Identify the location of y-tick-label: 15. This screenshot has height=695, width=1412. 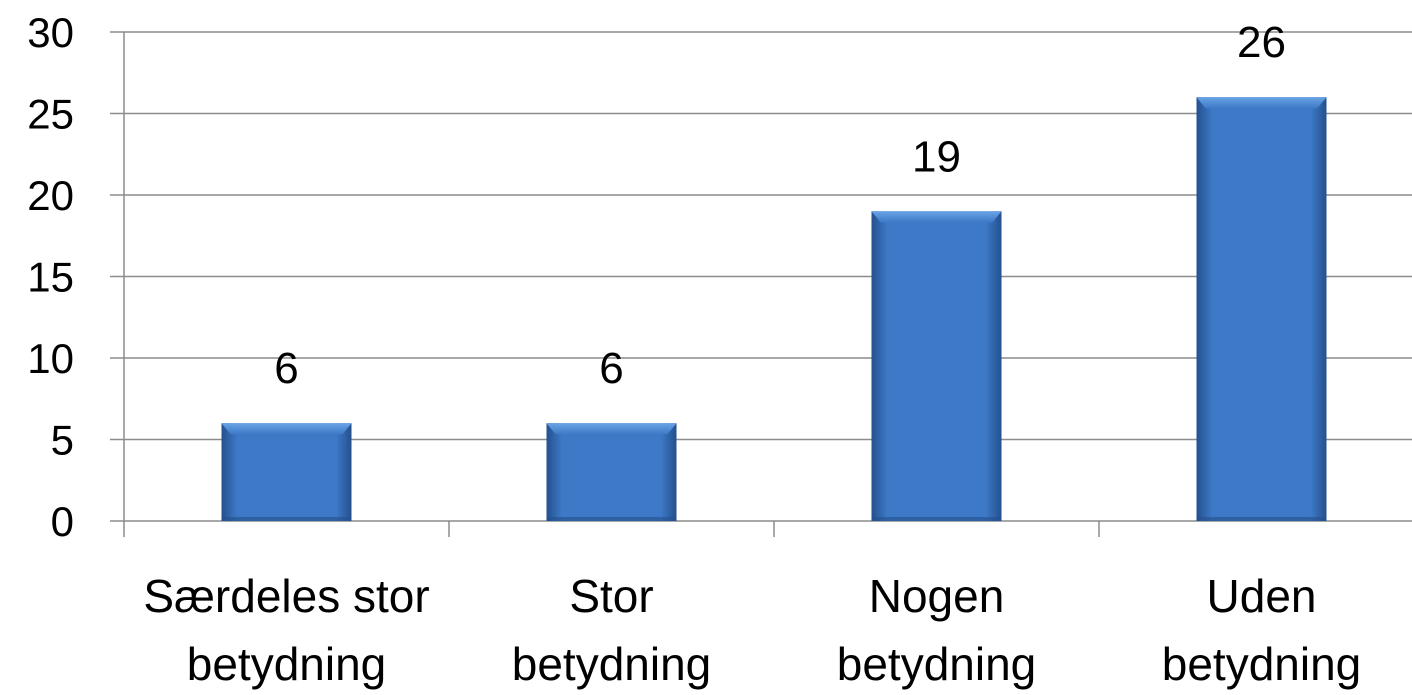
(50, 277).